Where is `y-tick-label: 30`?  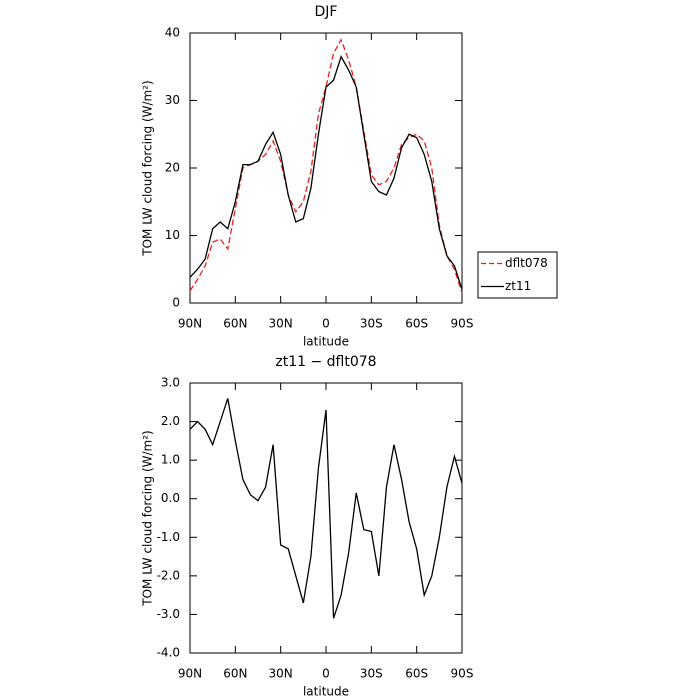
y-tick-label: 30 is located at coordinates (172, 100).